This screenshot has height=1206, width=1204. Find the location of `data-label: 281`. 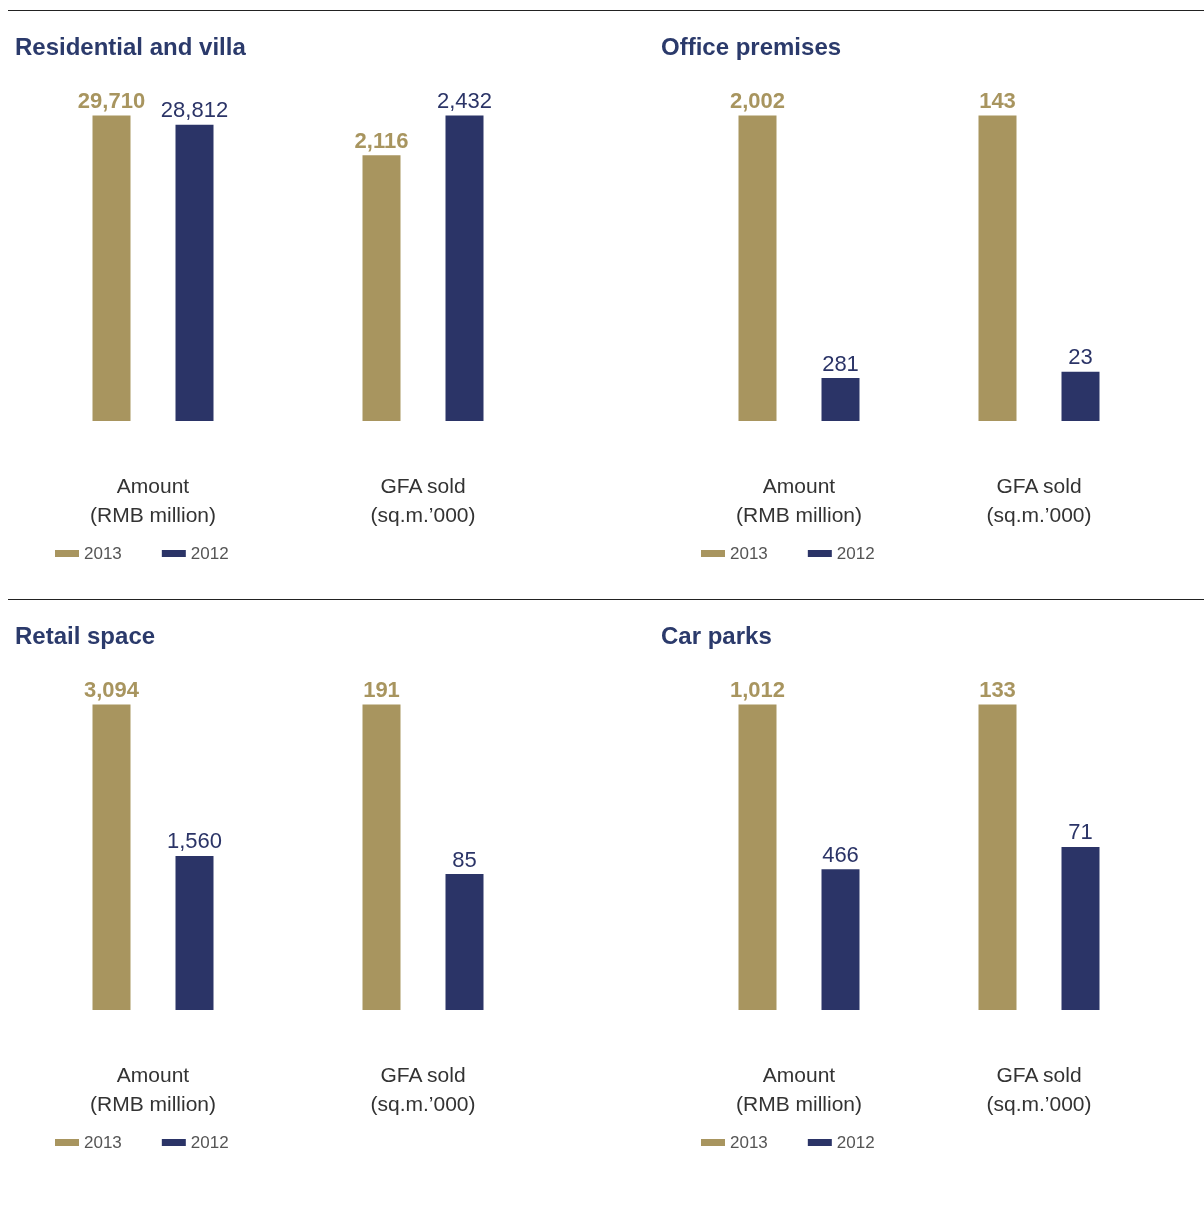

data-label: 281 is located at coordinates (840, 363).